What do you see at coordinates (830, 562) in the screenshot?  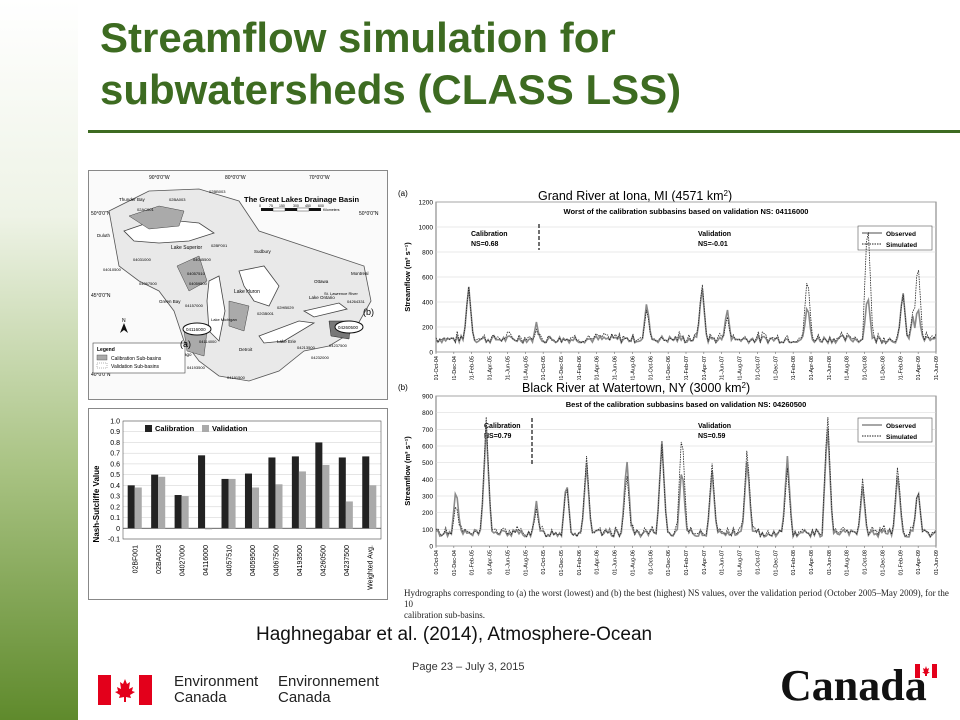 I see `date-tick: 01-Jun-08` at bounding box center [830, 562].